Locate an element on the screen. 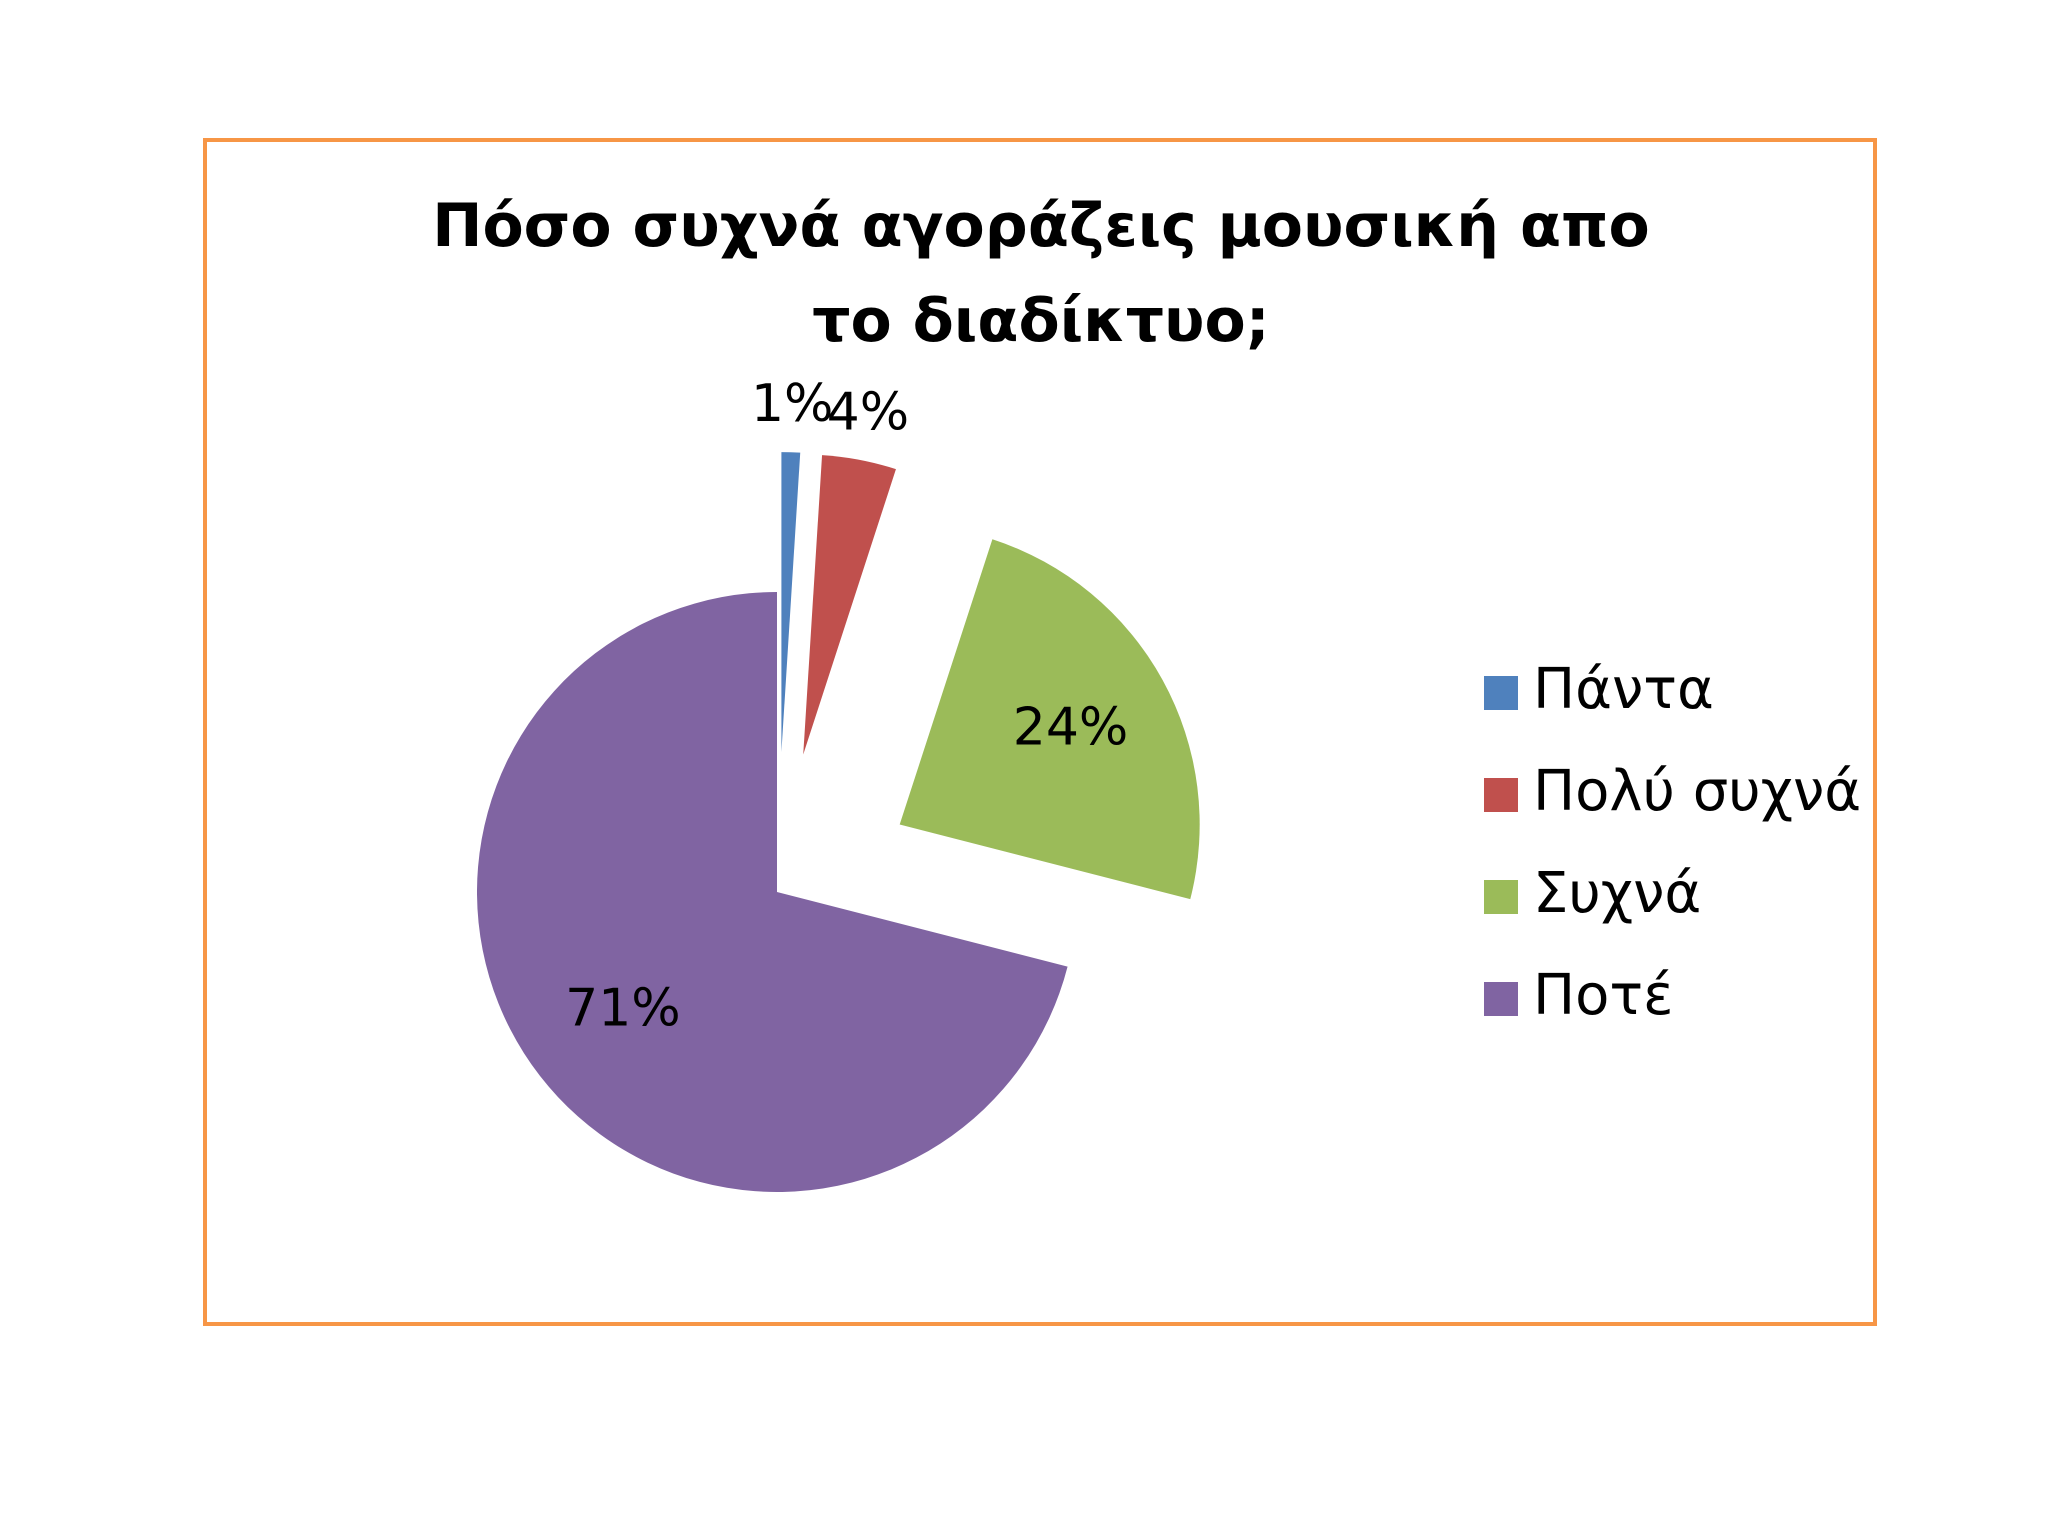 This screenshot has height=1536, width=2048. legend-label: Συχνά is located at coordinates (1617, 893).